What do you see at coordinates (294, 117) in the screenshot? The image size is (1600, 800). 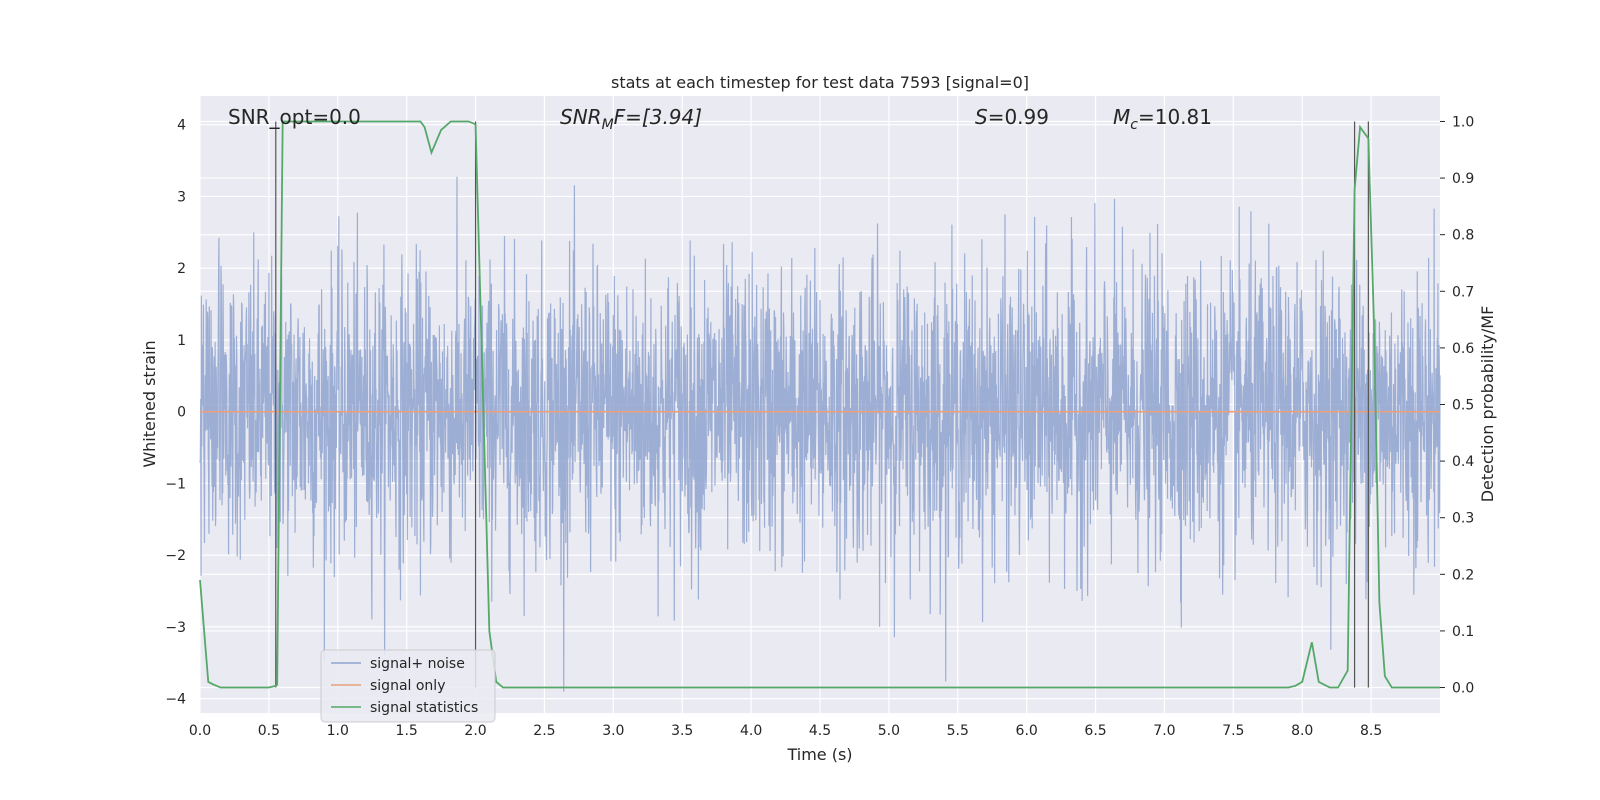 I see `annotation-snr-opt: SNR_opt=0.0` at bounding box center [294, 117].